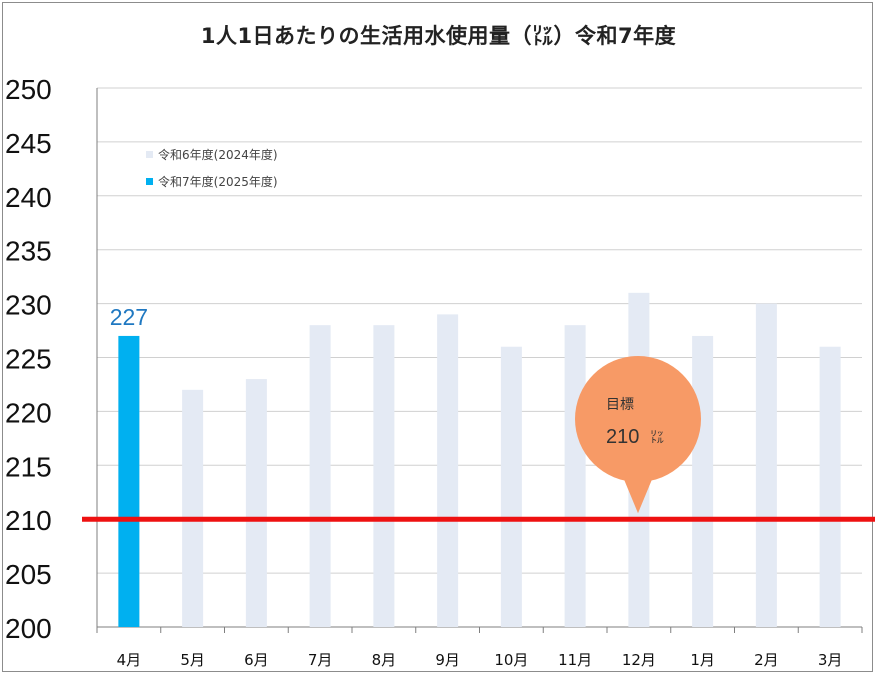 The height and width of the screenshot is (676, 877). I want to click on y-tick-label: 205, so click(28, 574).